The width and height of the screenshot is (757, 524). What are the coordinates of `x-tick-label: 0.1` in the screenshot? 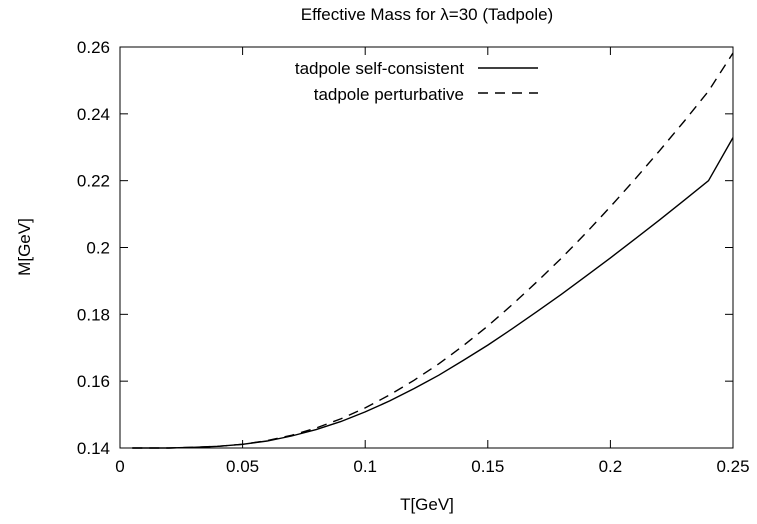 It's located at (365, 466).